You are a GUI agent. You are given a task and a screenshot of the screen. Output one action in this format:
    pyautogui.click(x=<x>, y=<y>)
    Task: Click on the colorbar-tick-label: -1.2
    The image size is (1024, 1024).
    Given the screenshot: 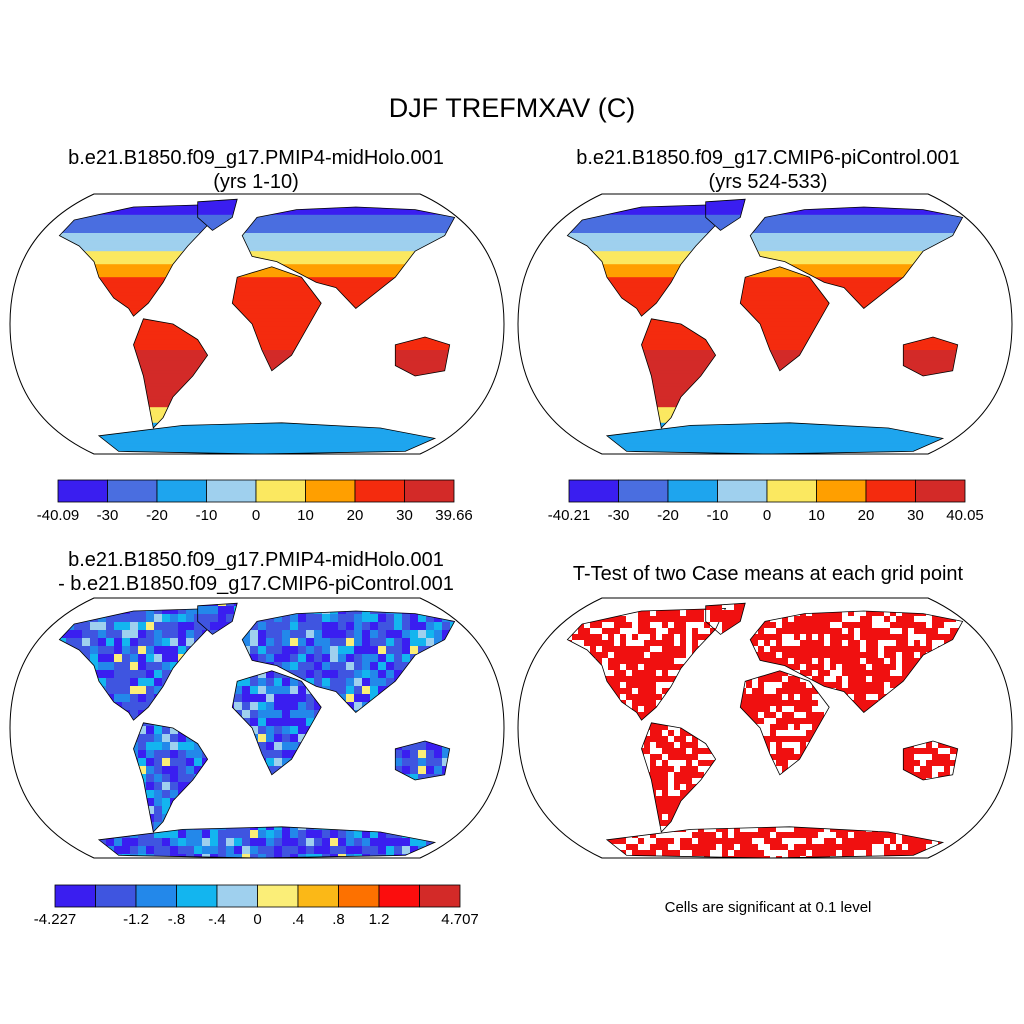 What is the action you would take?
    pyautogui.click(x=136, y=919)
    